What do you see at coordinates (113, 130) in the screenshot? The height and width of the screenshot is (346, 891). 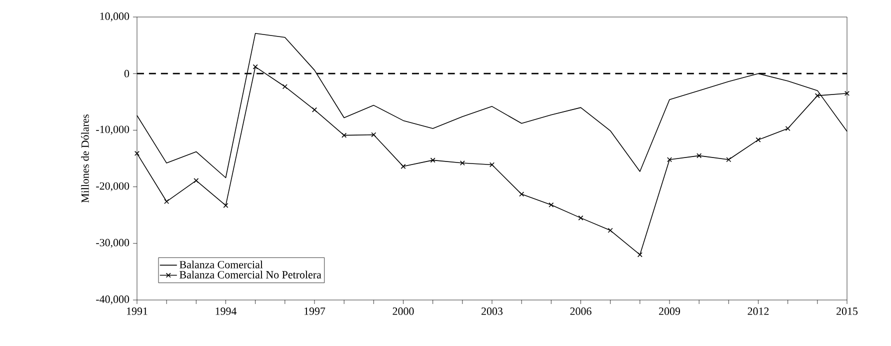 I see `y-tick-label: -10,000` at bounding box center [113, 130].